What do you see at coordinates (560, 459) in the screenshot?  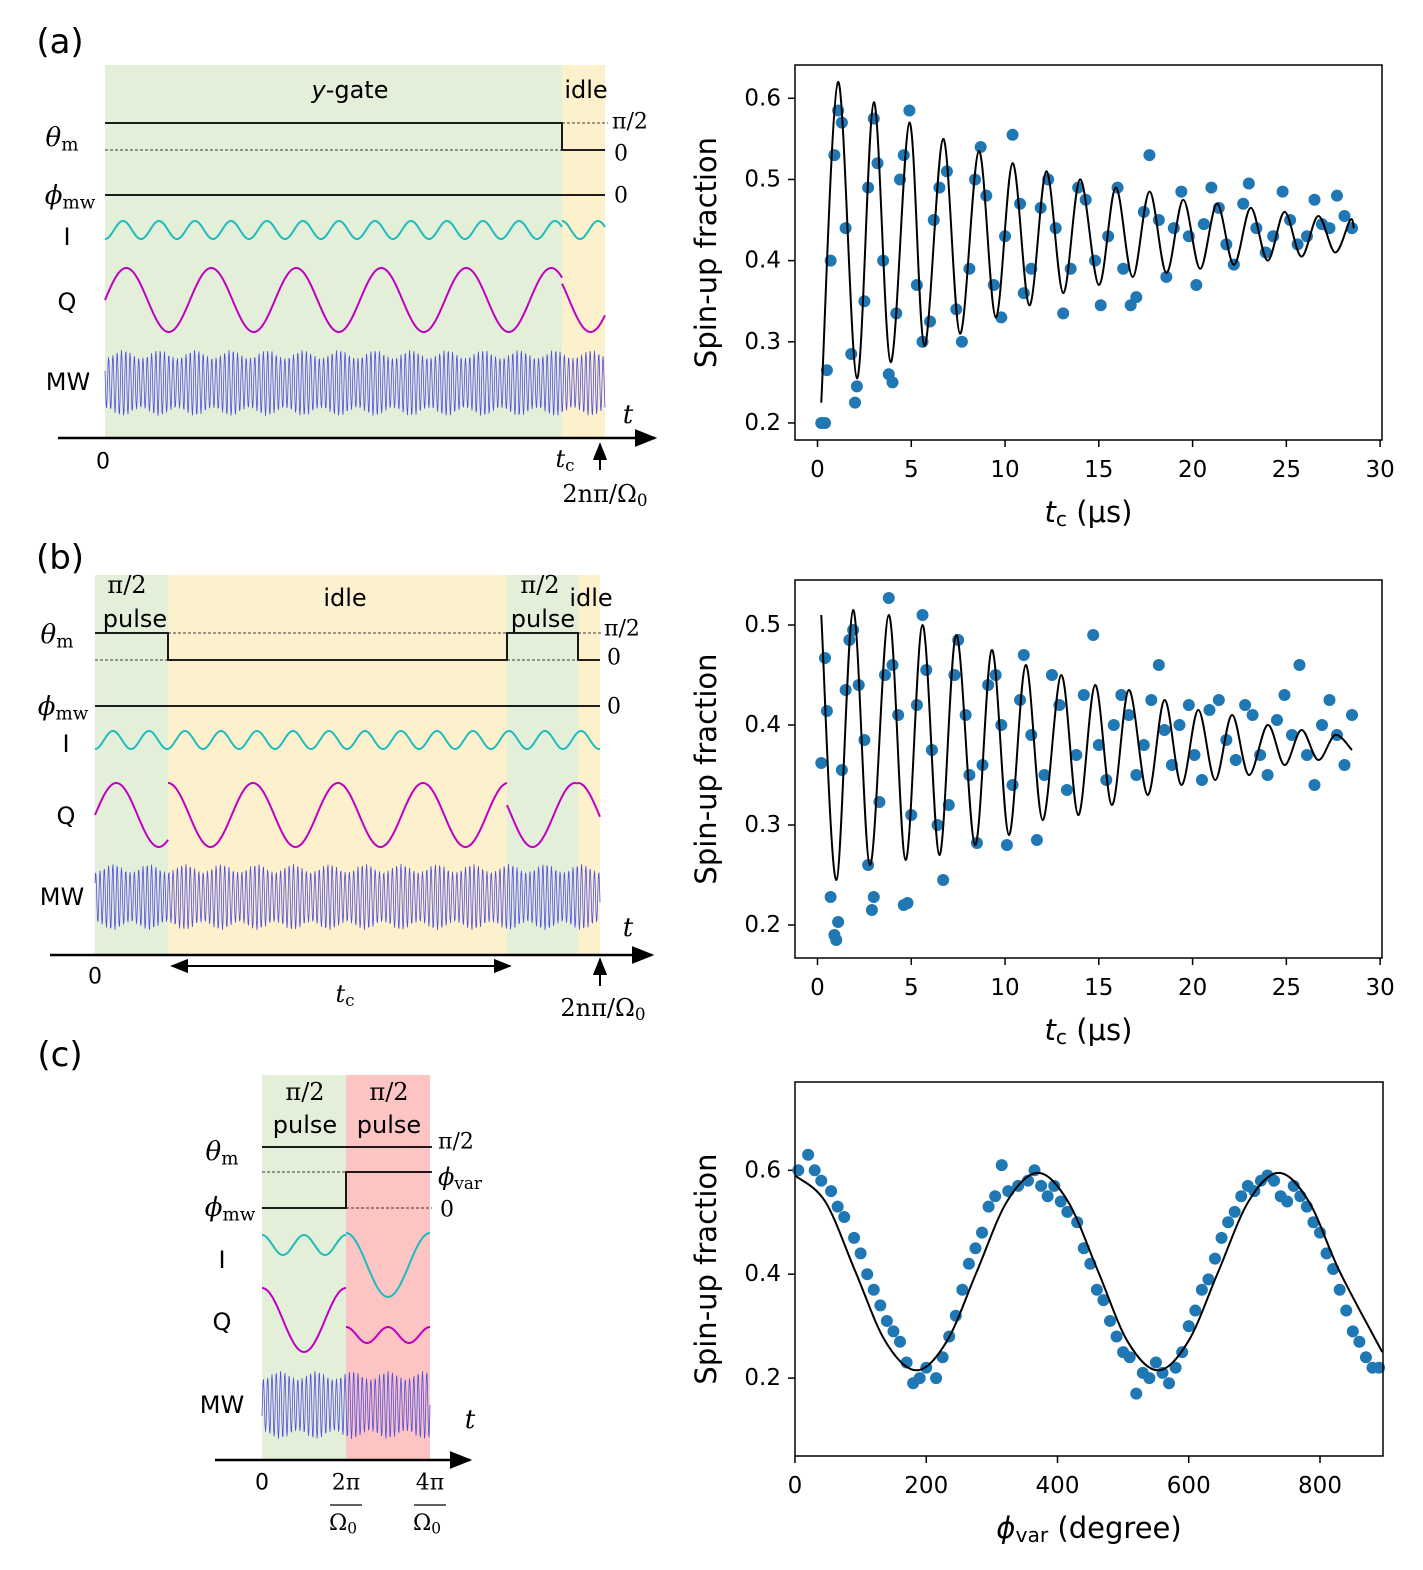 I see `text-part: t` at bounding box center [560, 459].